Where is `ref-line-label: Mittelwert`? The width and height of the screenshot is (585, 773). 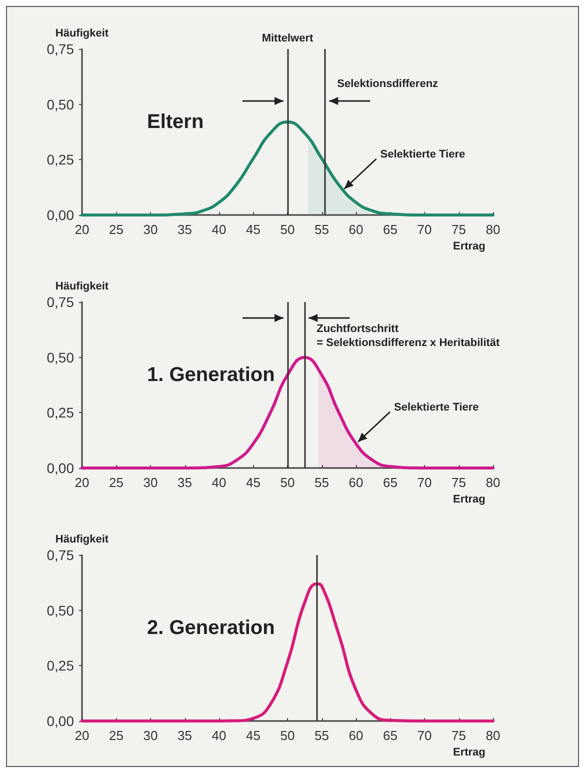
ref-line-label: Mittelwert is located at coordinates (288, 38).